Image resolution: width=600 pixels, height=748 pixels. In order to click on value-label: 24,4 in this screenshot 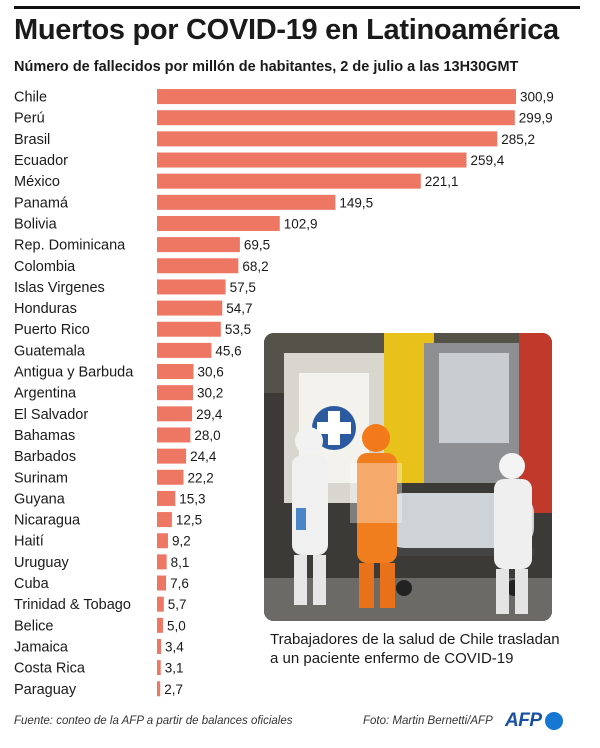, I will do `click(203, 456)`.